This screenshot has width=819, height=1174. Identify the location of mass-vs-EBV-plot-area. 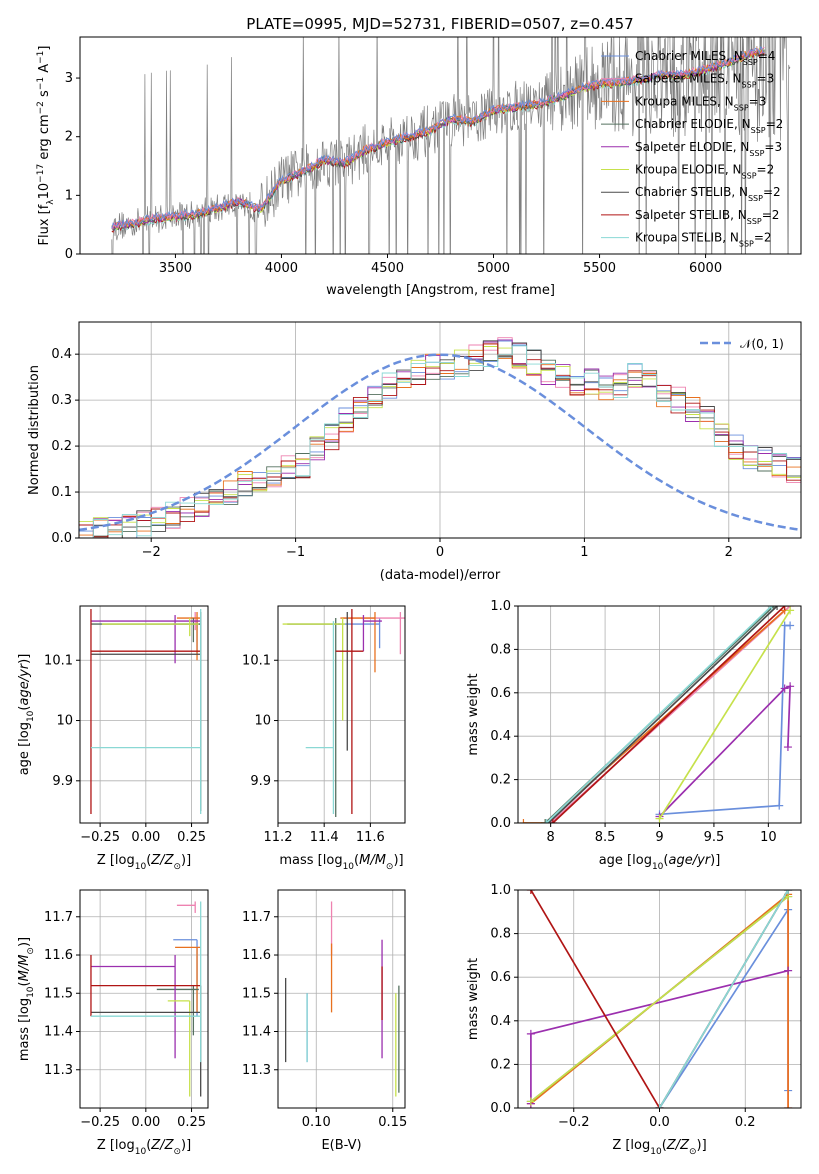
(342, 999).